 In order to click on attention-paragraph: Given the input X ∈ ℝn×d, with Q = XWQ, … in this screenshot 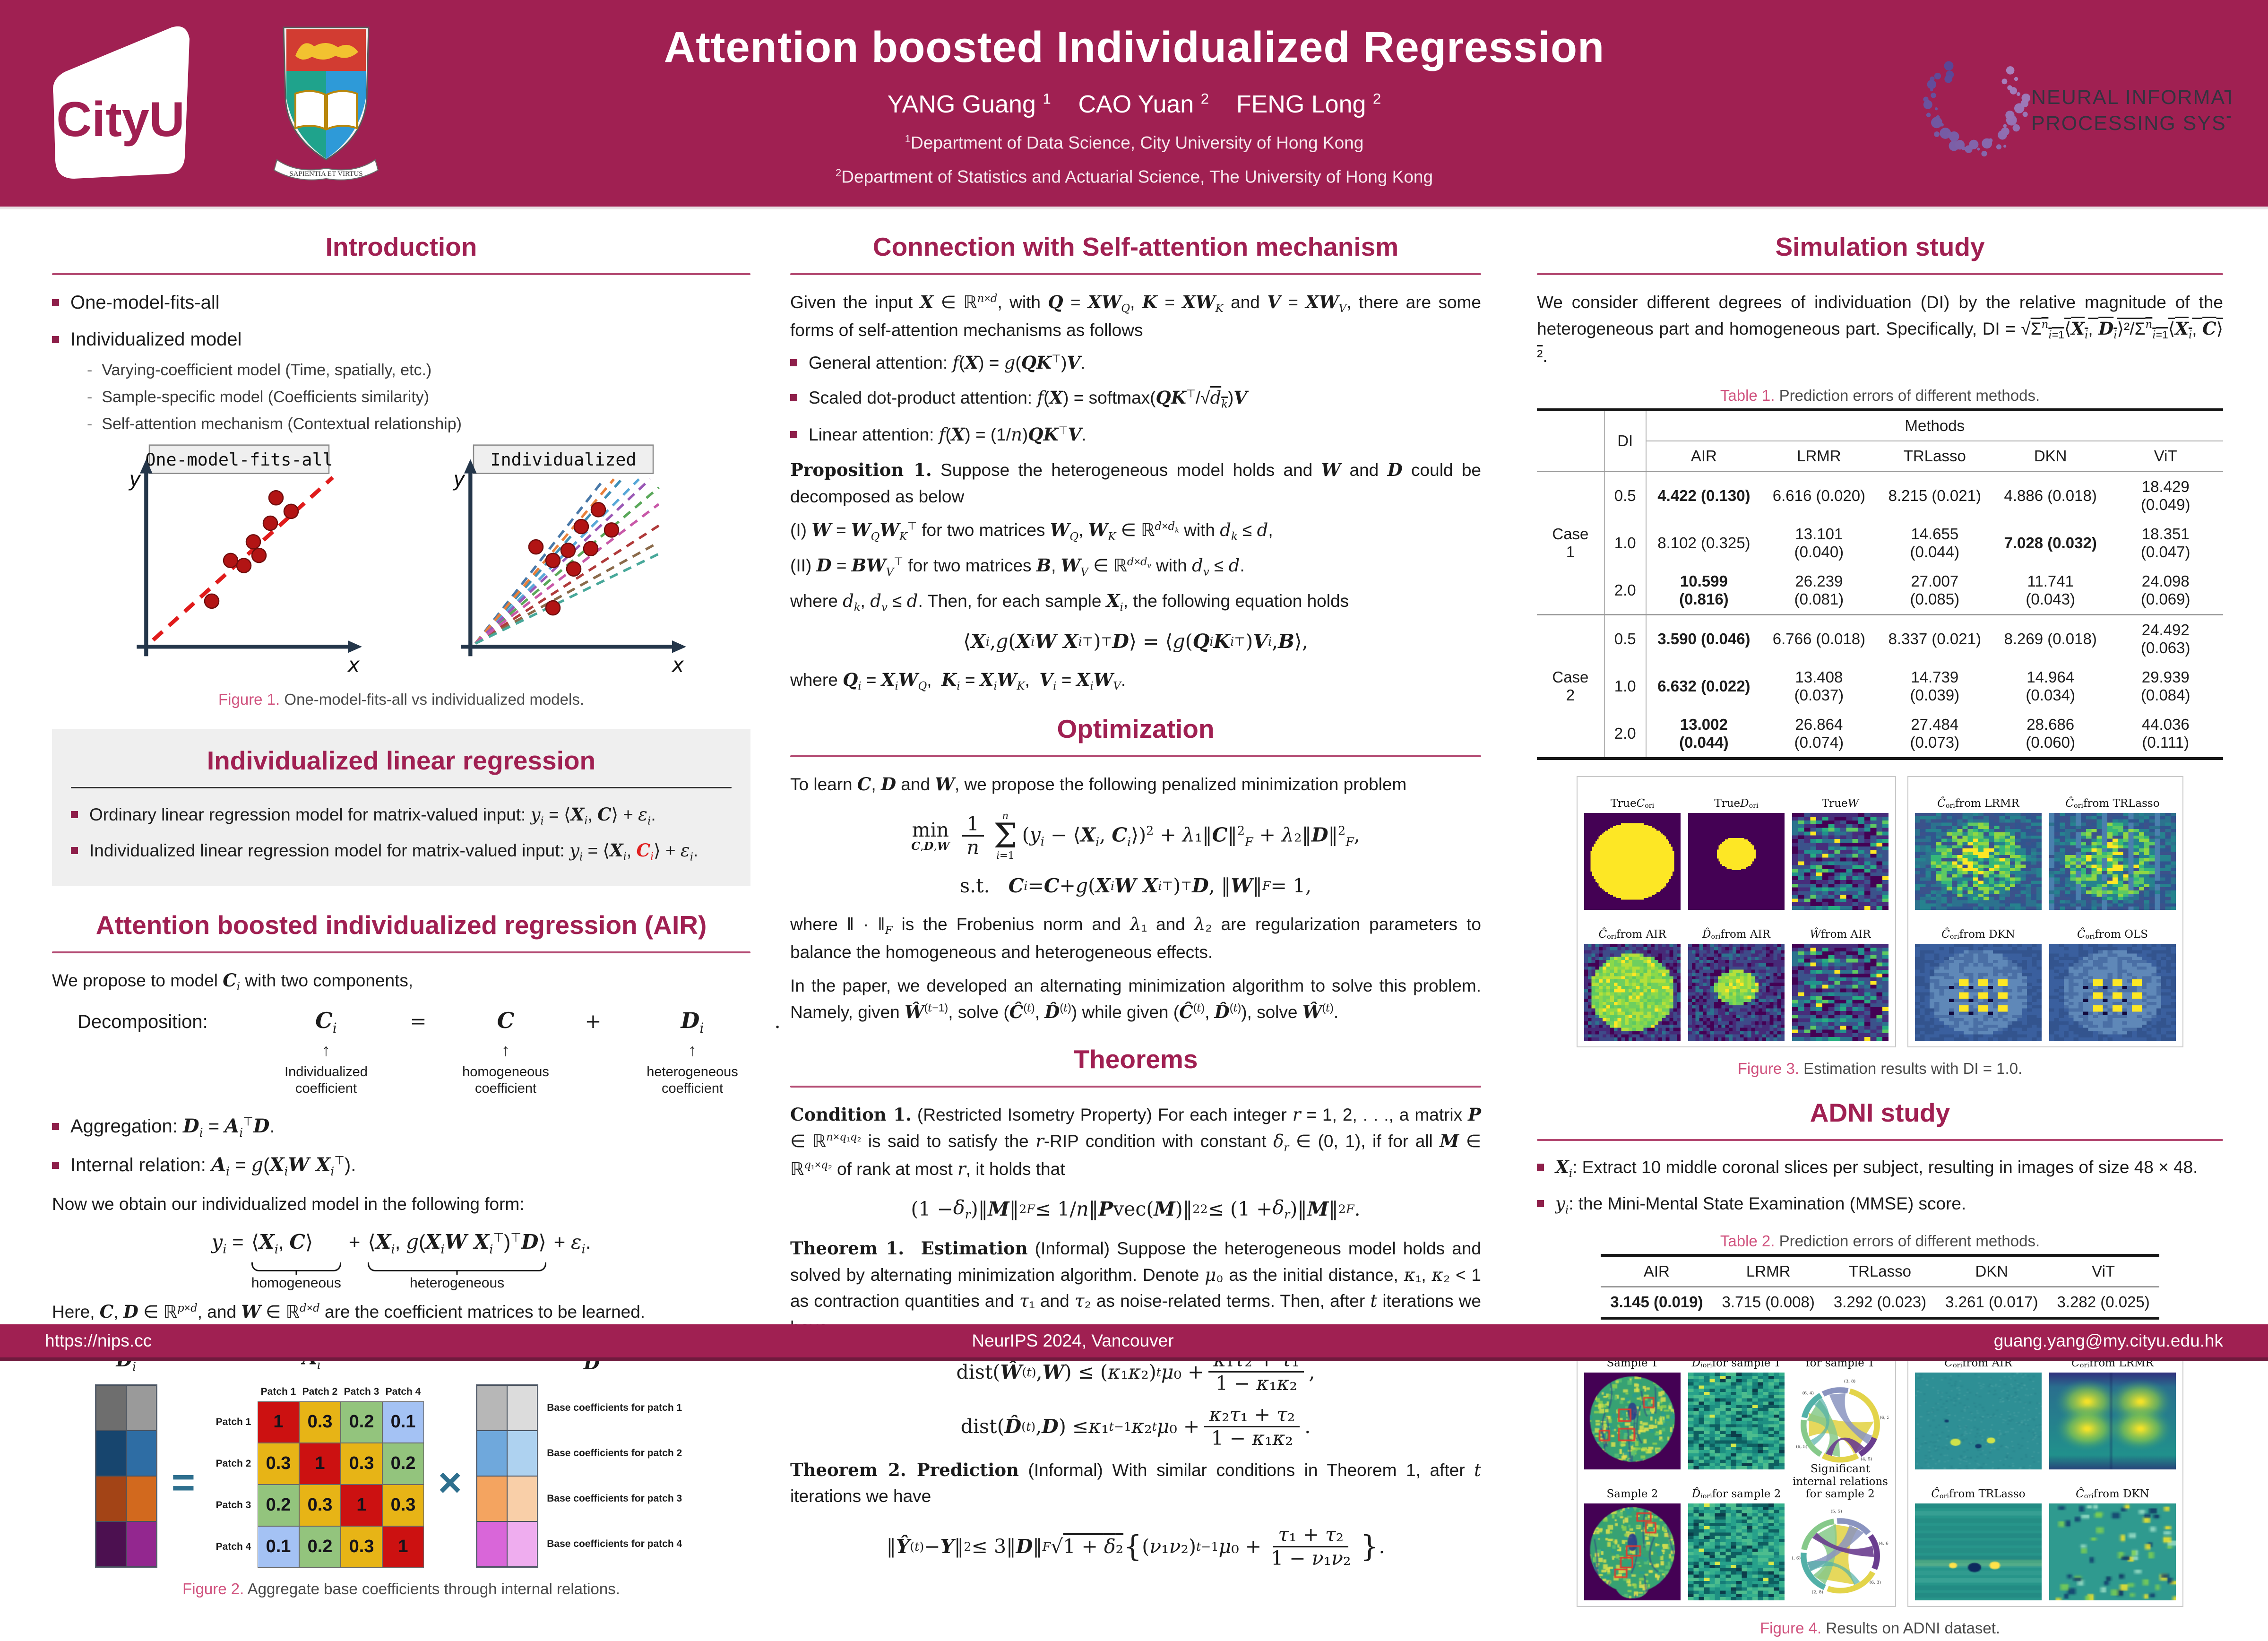, I will do `click(1136, 316)`.